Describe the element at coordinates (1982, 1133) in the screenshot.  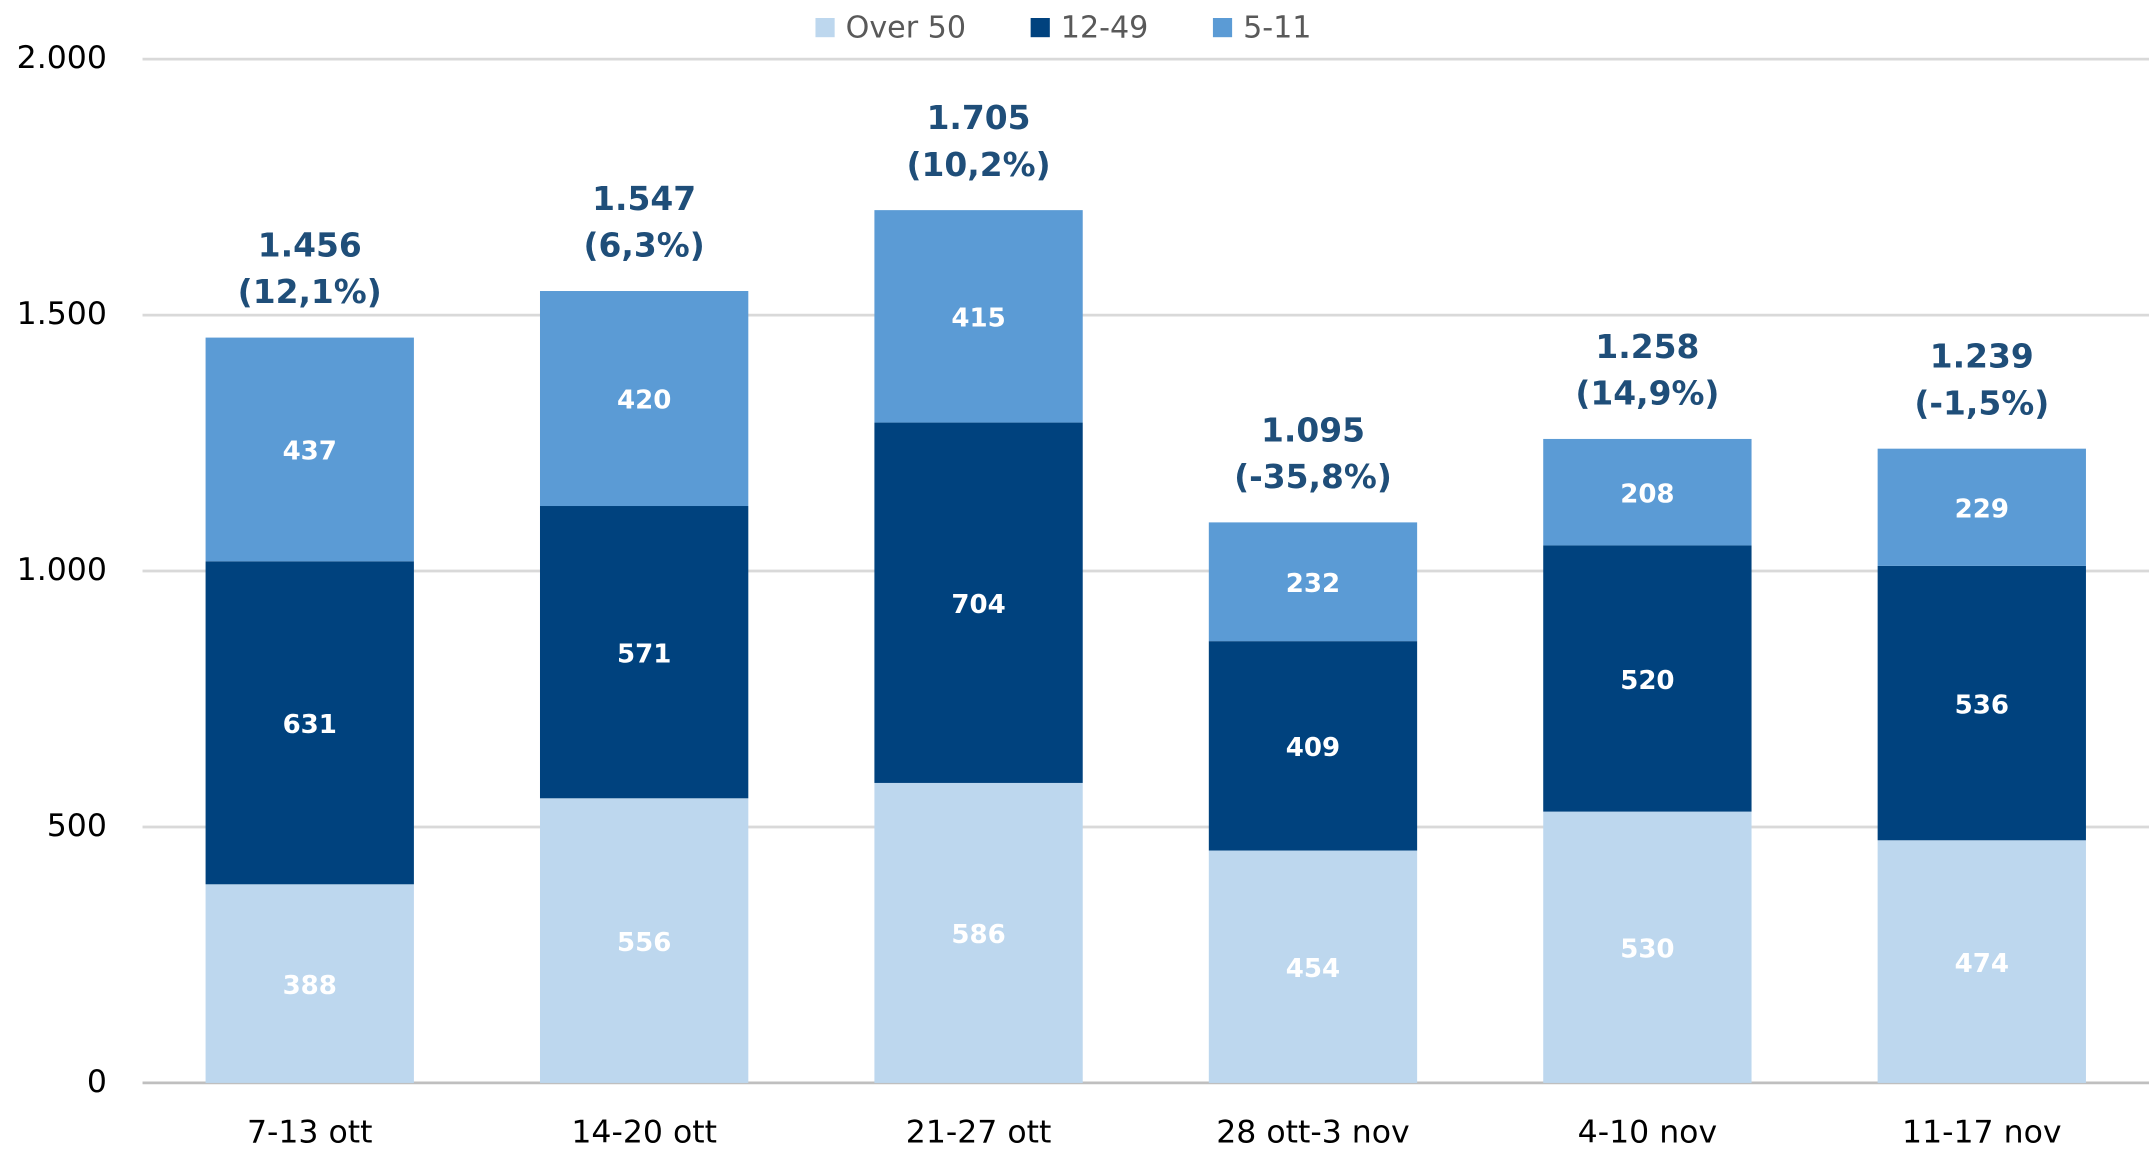
I see `x-tick-label: 11-17 nov` at that location.